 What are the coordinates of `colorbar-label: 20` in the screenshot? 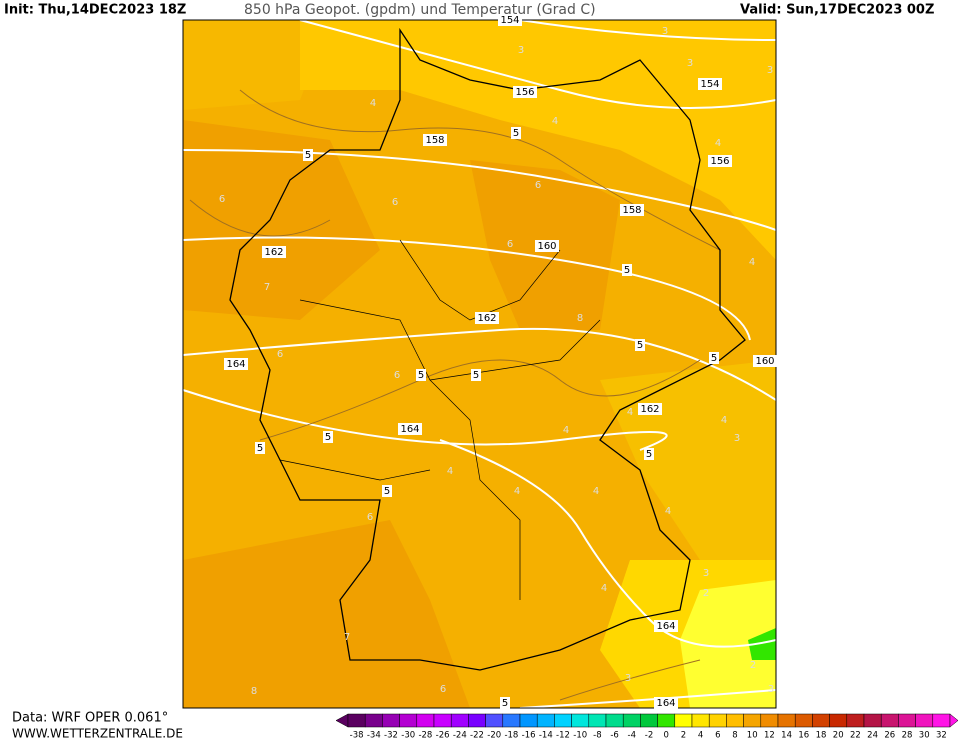 It's located at (838, 736).